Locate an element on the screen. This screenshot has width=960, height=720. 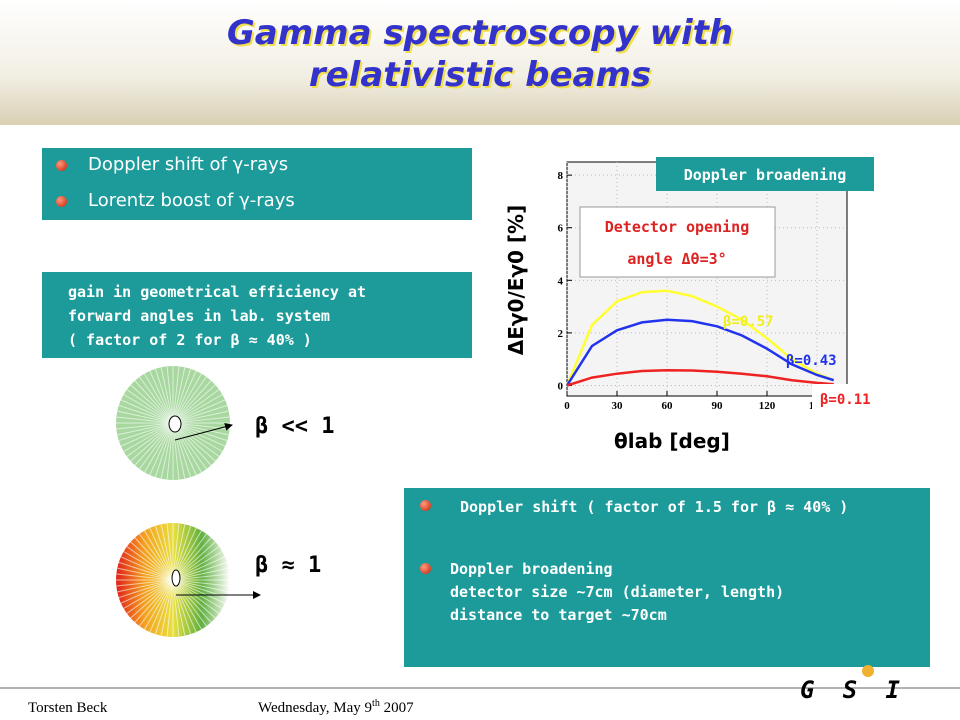
author: Torsten Beck is located at coordinates (68, 708).